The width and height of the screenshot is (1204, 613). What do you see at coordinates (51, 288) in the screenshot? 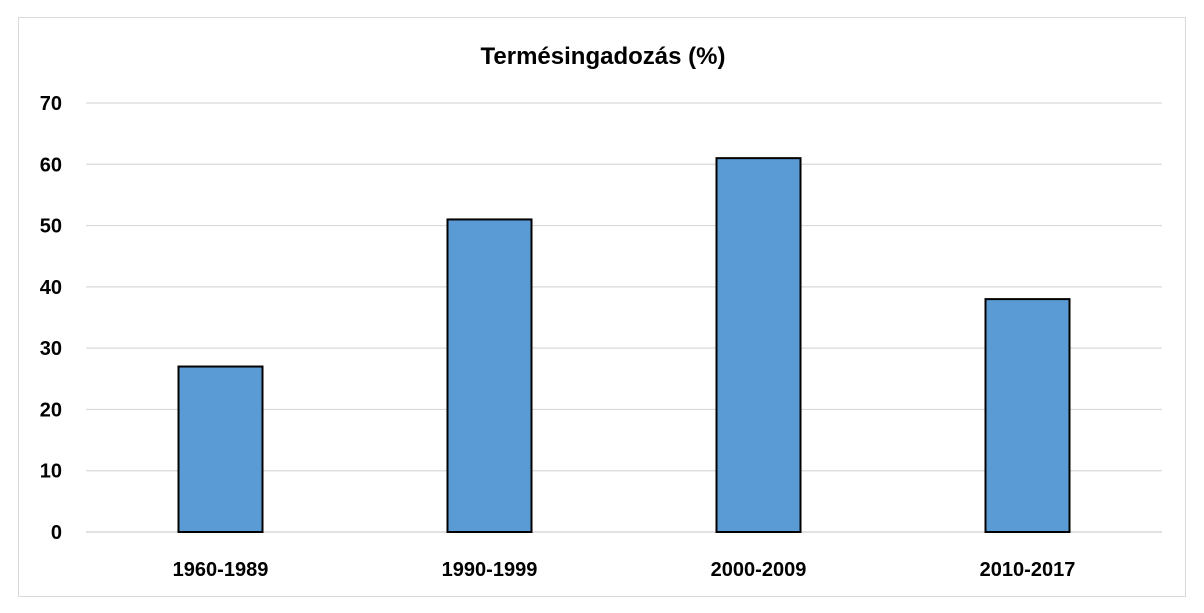
I see `y-tick-label: 40` at bounding box center [51, 288].